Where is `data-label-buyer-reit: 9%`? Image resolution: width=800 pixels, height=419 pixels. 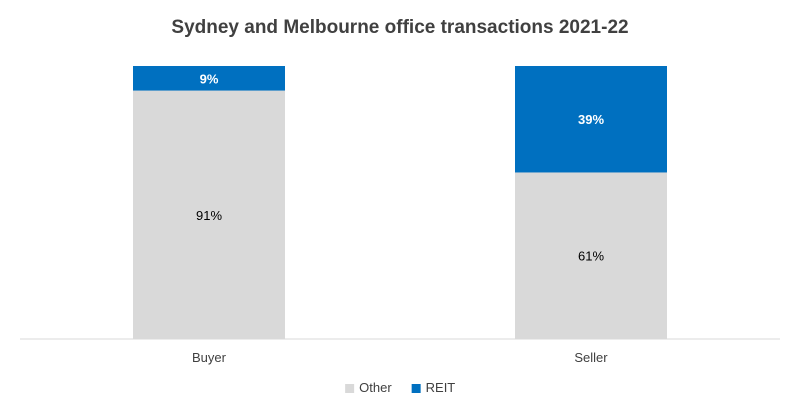
data-label-buyer-reit: 9% is located at coordinates (209, 78).